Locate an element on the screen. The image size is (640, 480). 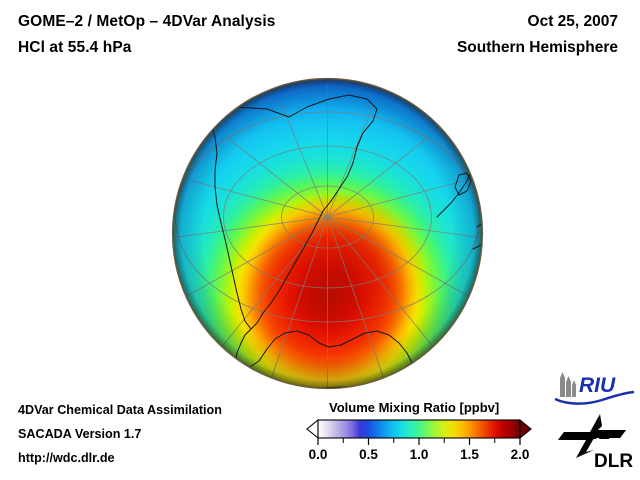
dlr-logo: DLR is located at coordinates (596, 442).